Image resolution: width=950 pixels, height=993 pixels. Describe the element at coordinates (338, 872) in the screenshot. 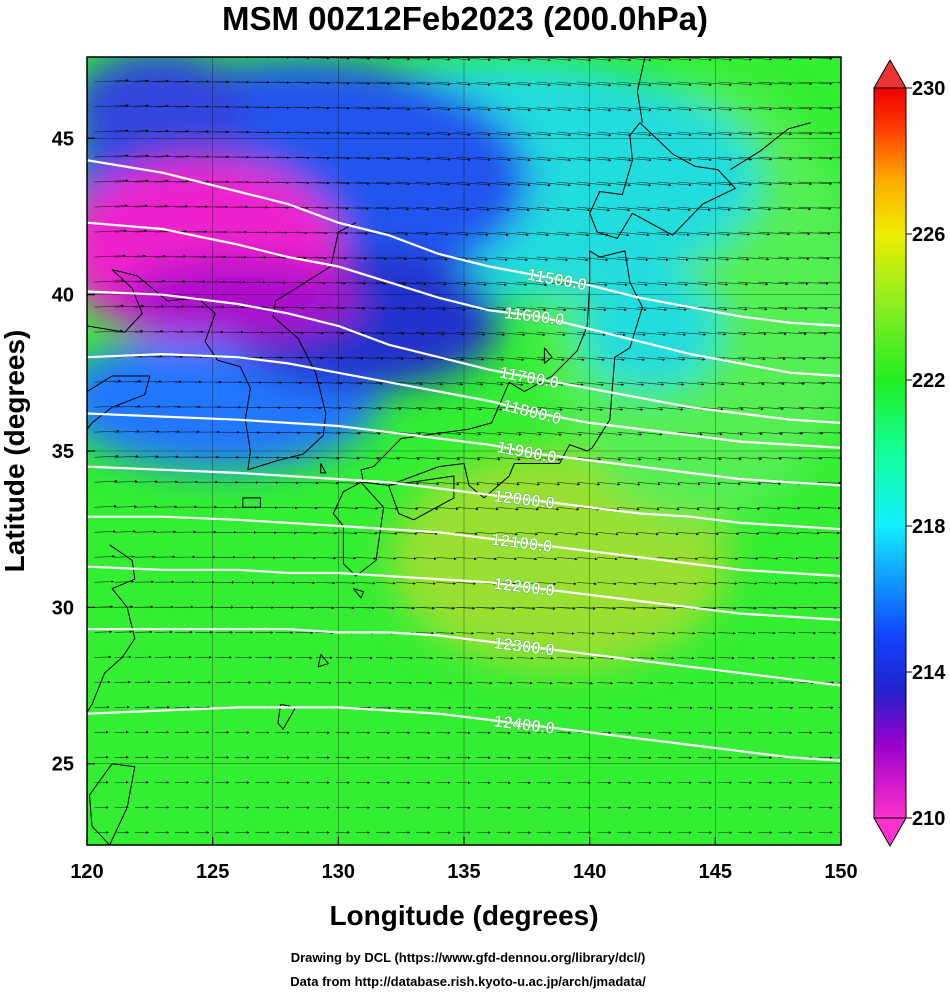

I see `x-tick-label: 130` at that location.